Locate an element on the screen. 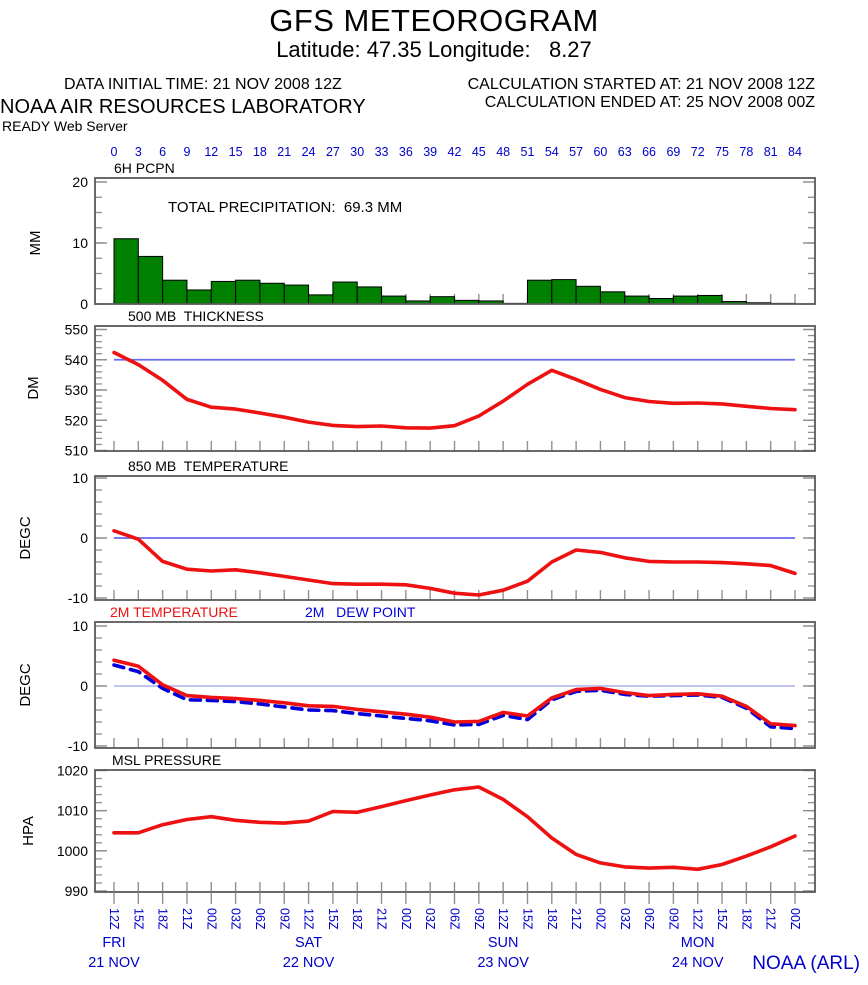 This screenshot has height=985, width=868. day-name-label: SAT is located at coordinates (308, 943).